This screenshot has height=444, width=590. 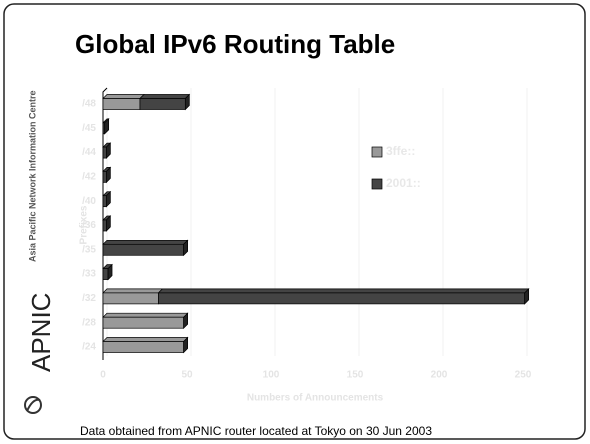 I want to click on y-tick-label: /33, so click(x=89, y=274).